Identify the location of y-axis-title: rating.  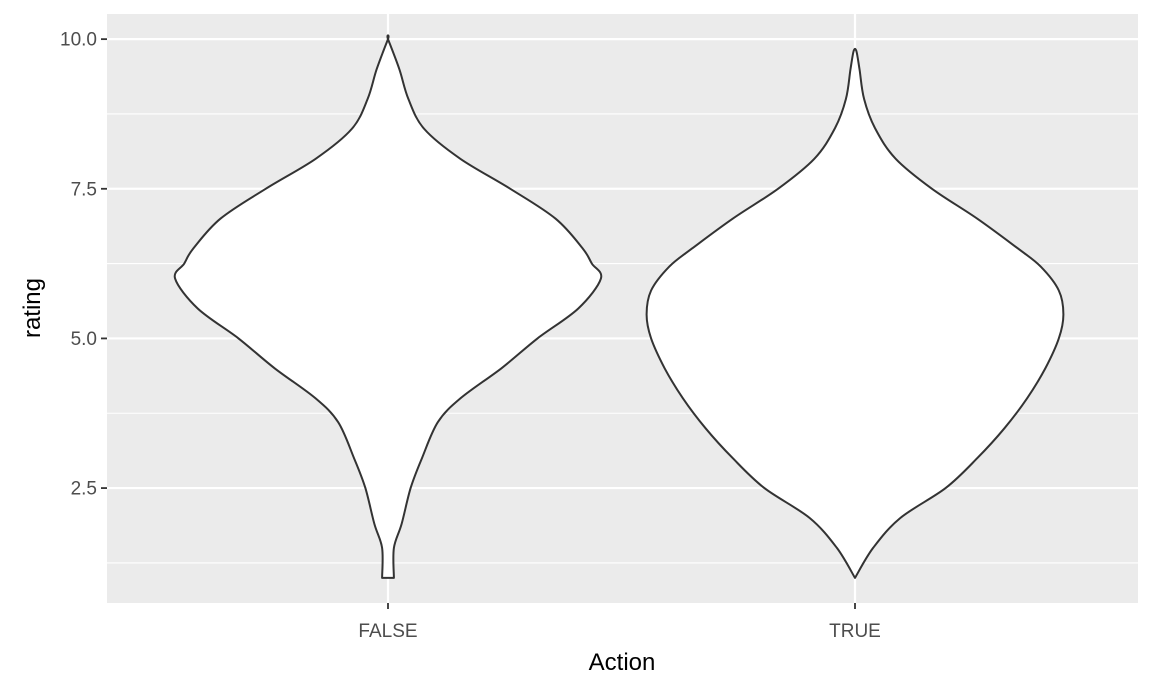
(32, 308).